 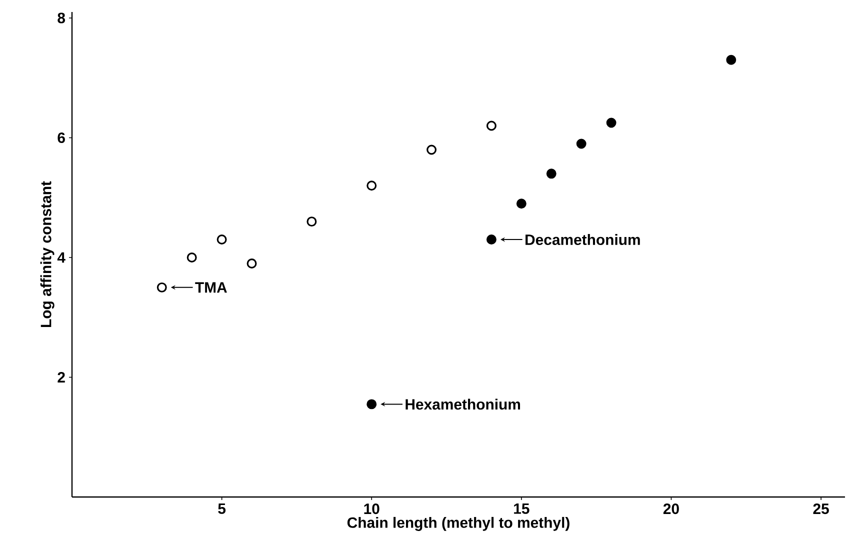 I want to click on annotation: Decamethonium, so click(x=583, y=240).